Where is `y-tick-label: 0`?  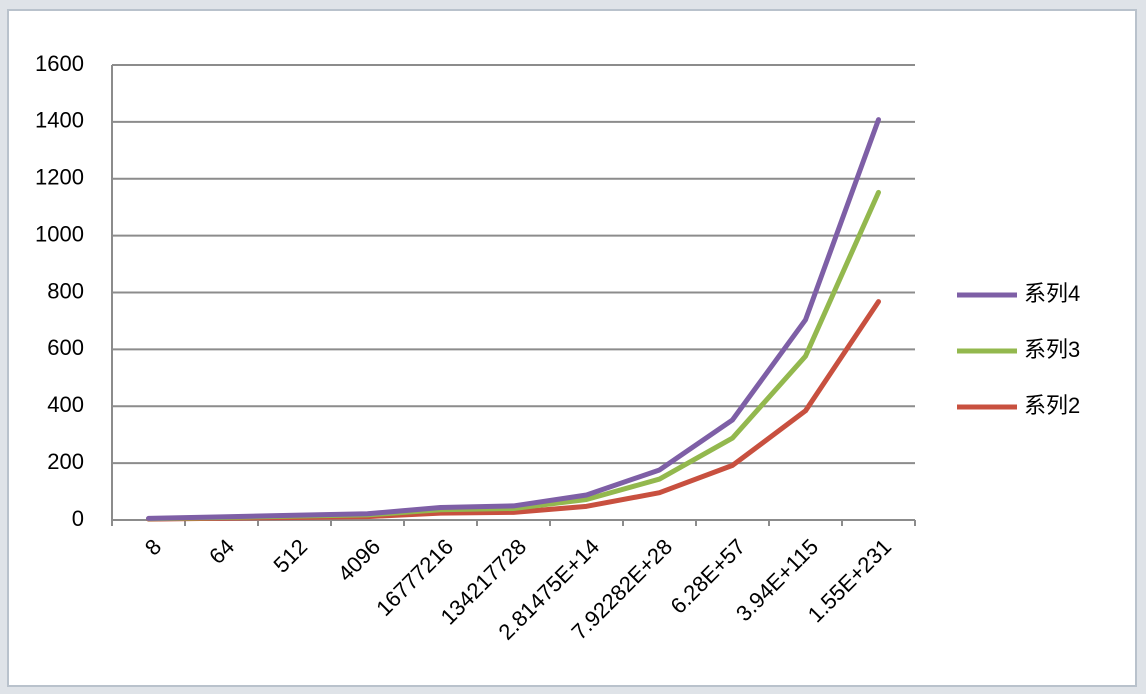 y-tick-label: 0 is located at coordinates (78, 518).